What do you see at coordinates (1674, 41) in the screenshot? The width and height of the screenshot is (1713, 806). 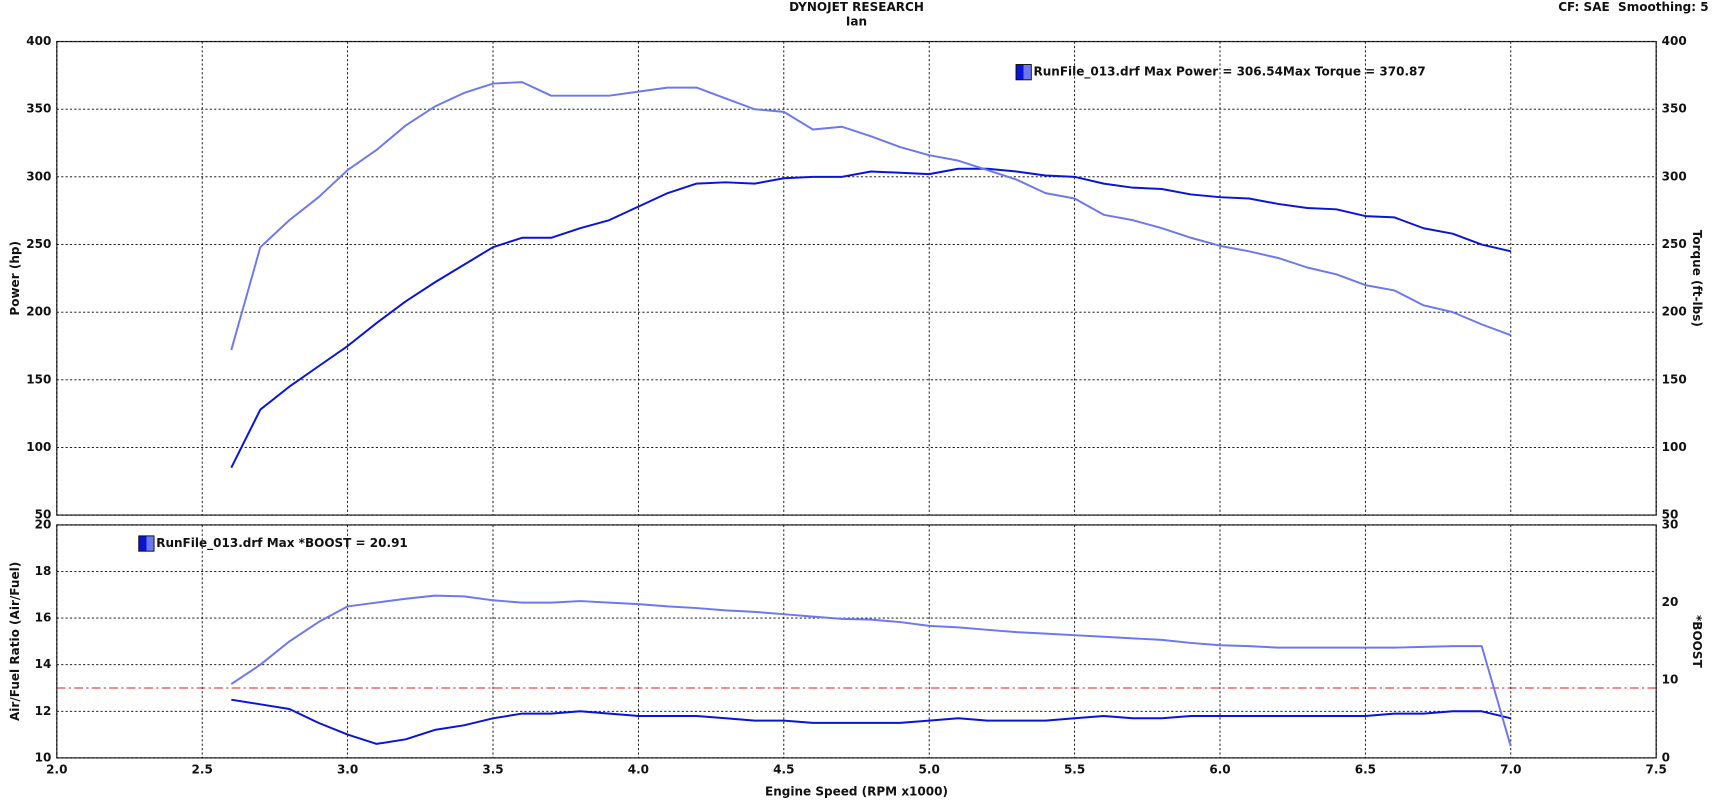 I see `y2-tick-label: 400` at bounding box center [1674, 41].